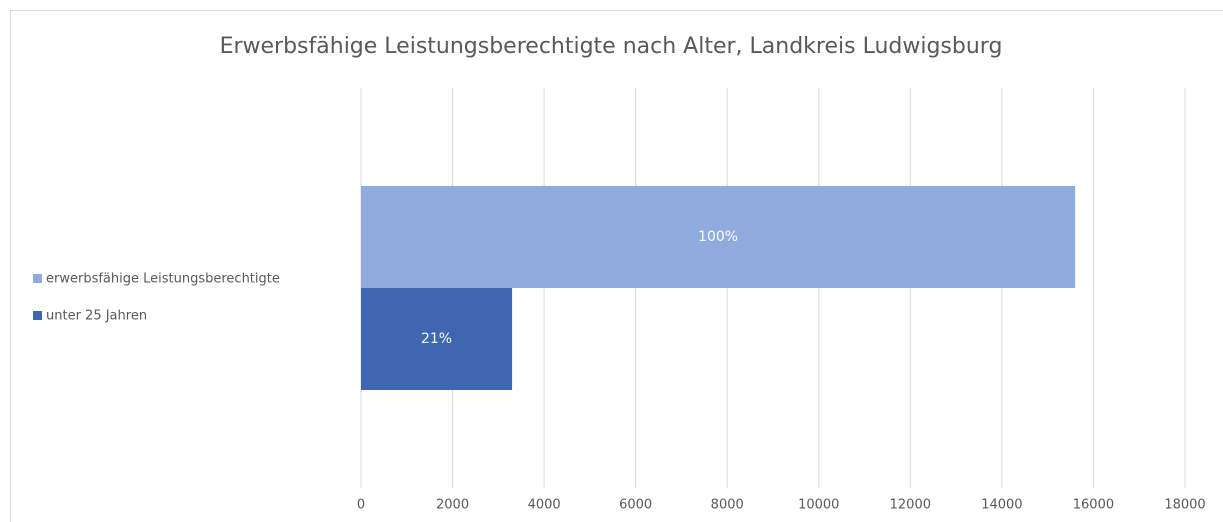 Image resolution: width=1223 pixels, height=522 pixels. What do you see at coordinates (452, 505) in the screenshot?
I see `x-tick-label: 2000` at bounding box center [452, 505].